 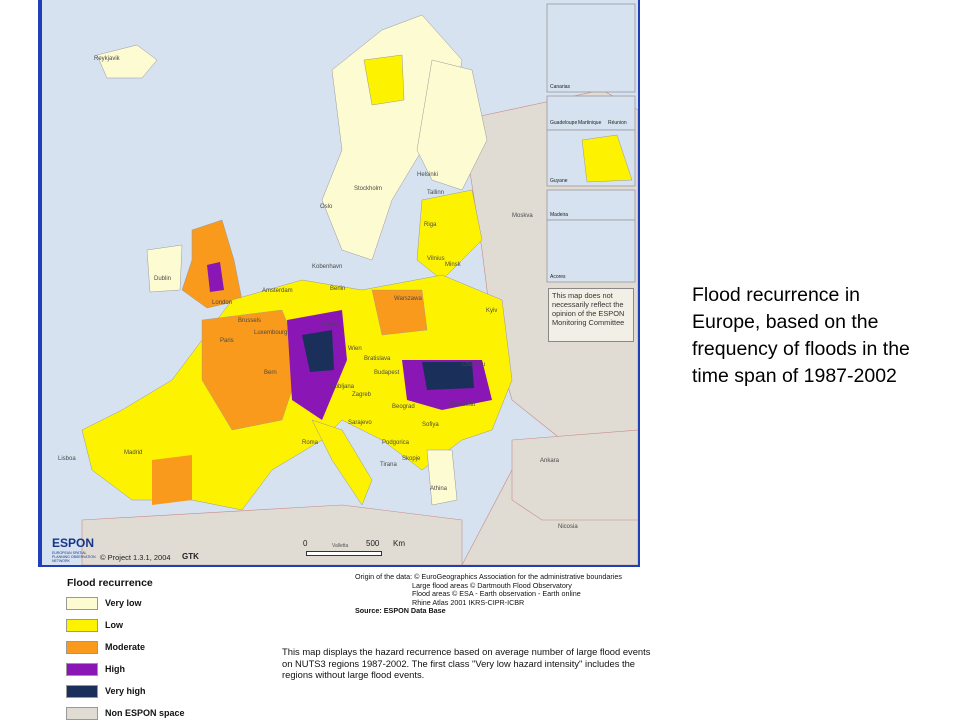 I want to click on city-label: Riga, so click(x=430, y=225).